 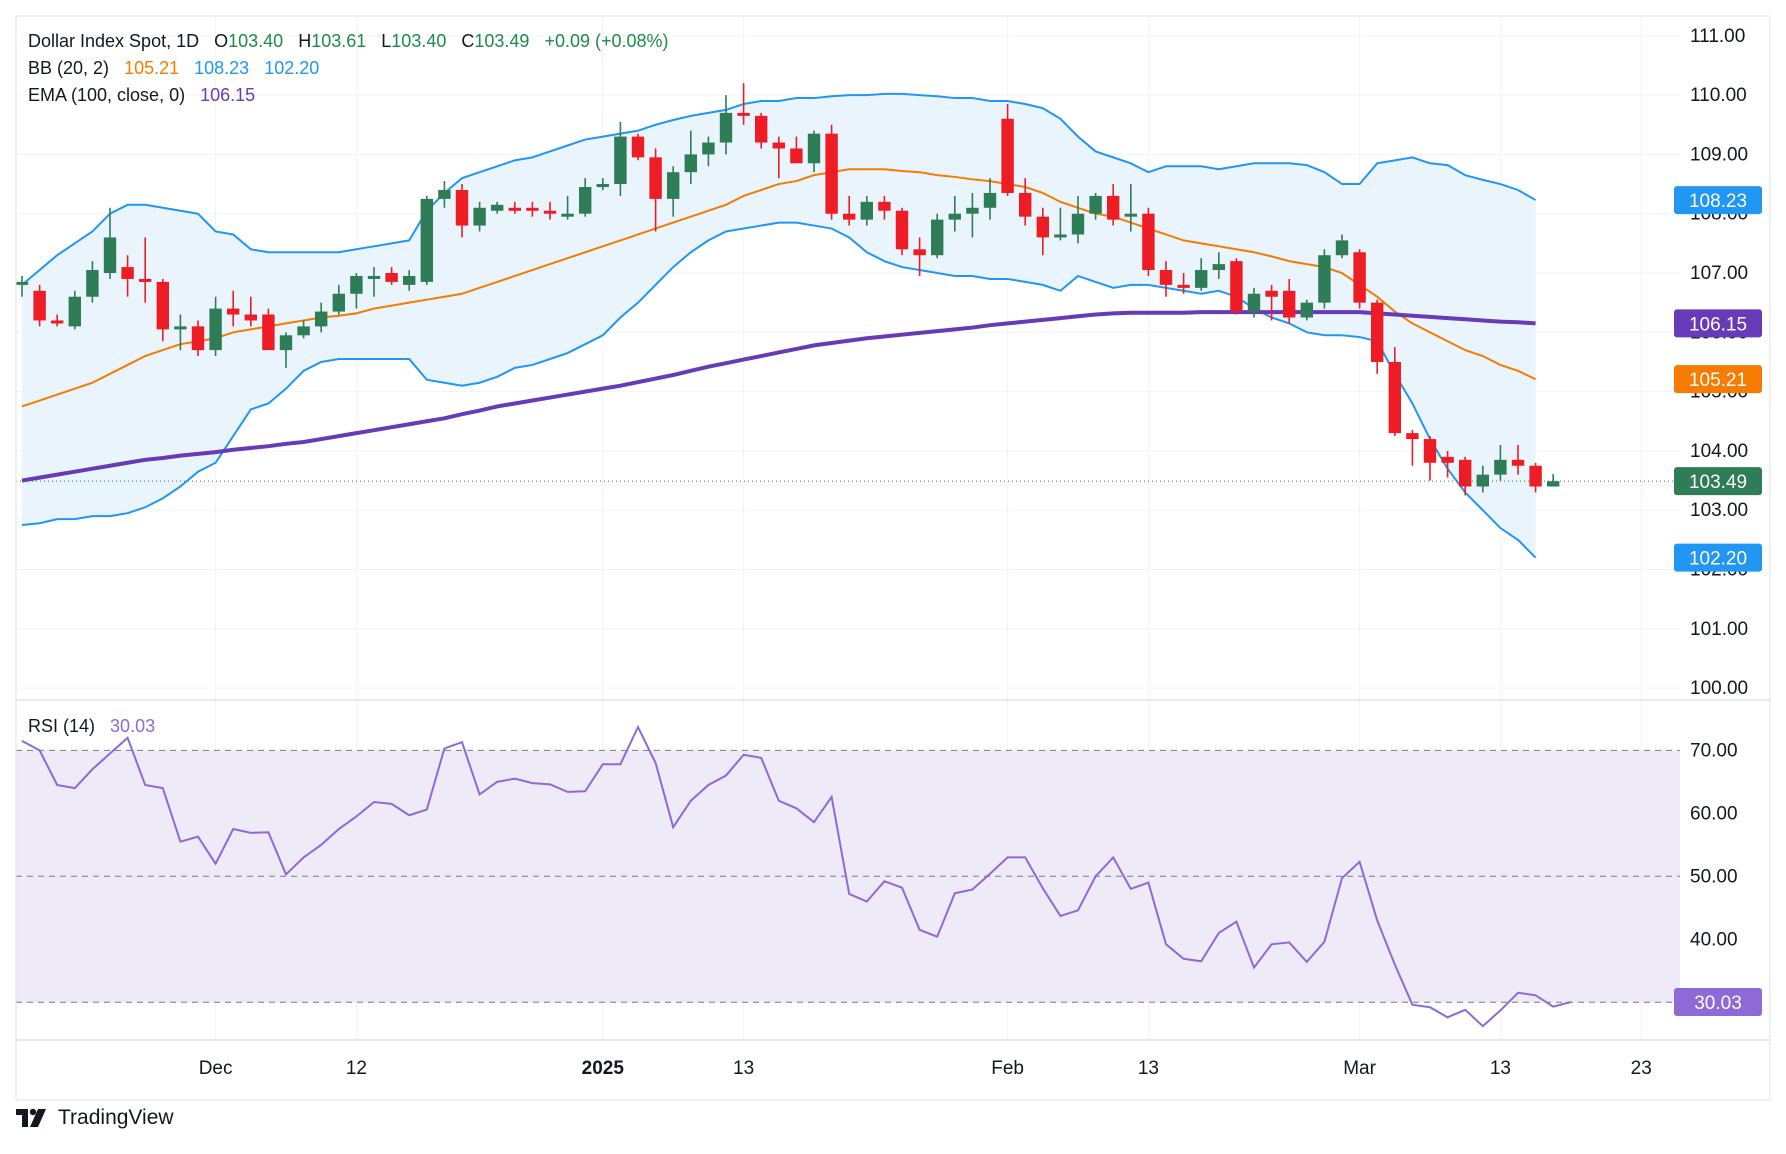 What do you see at coordinates (61, 726) in the screenshot?
I see `rsi-label: RSI (14)` at bounding box center [61, 726].